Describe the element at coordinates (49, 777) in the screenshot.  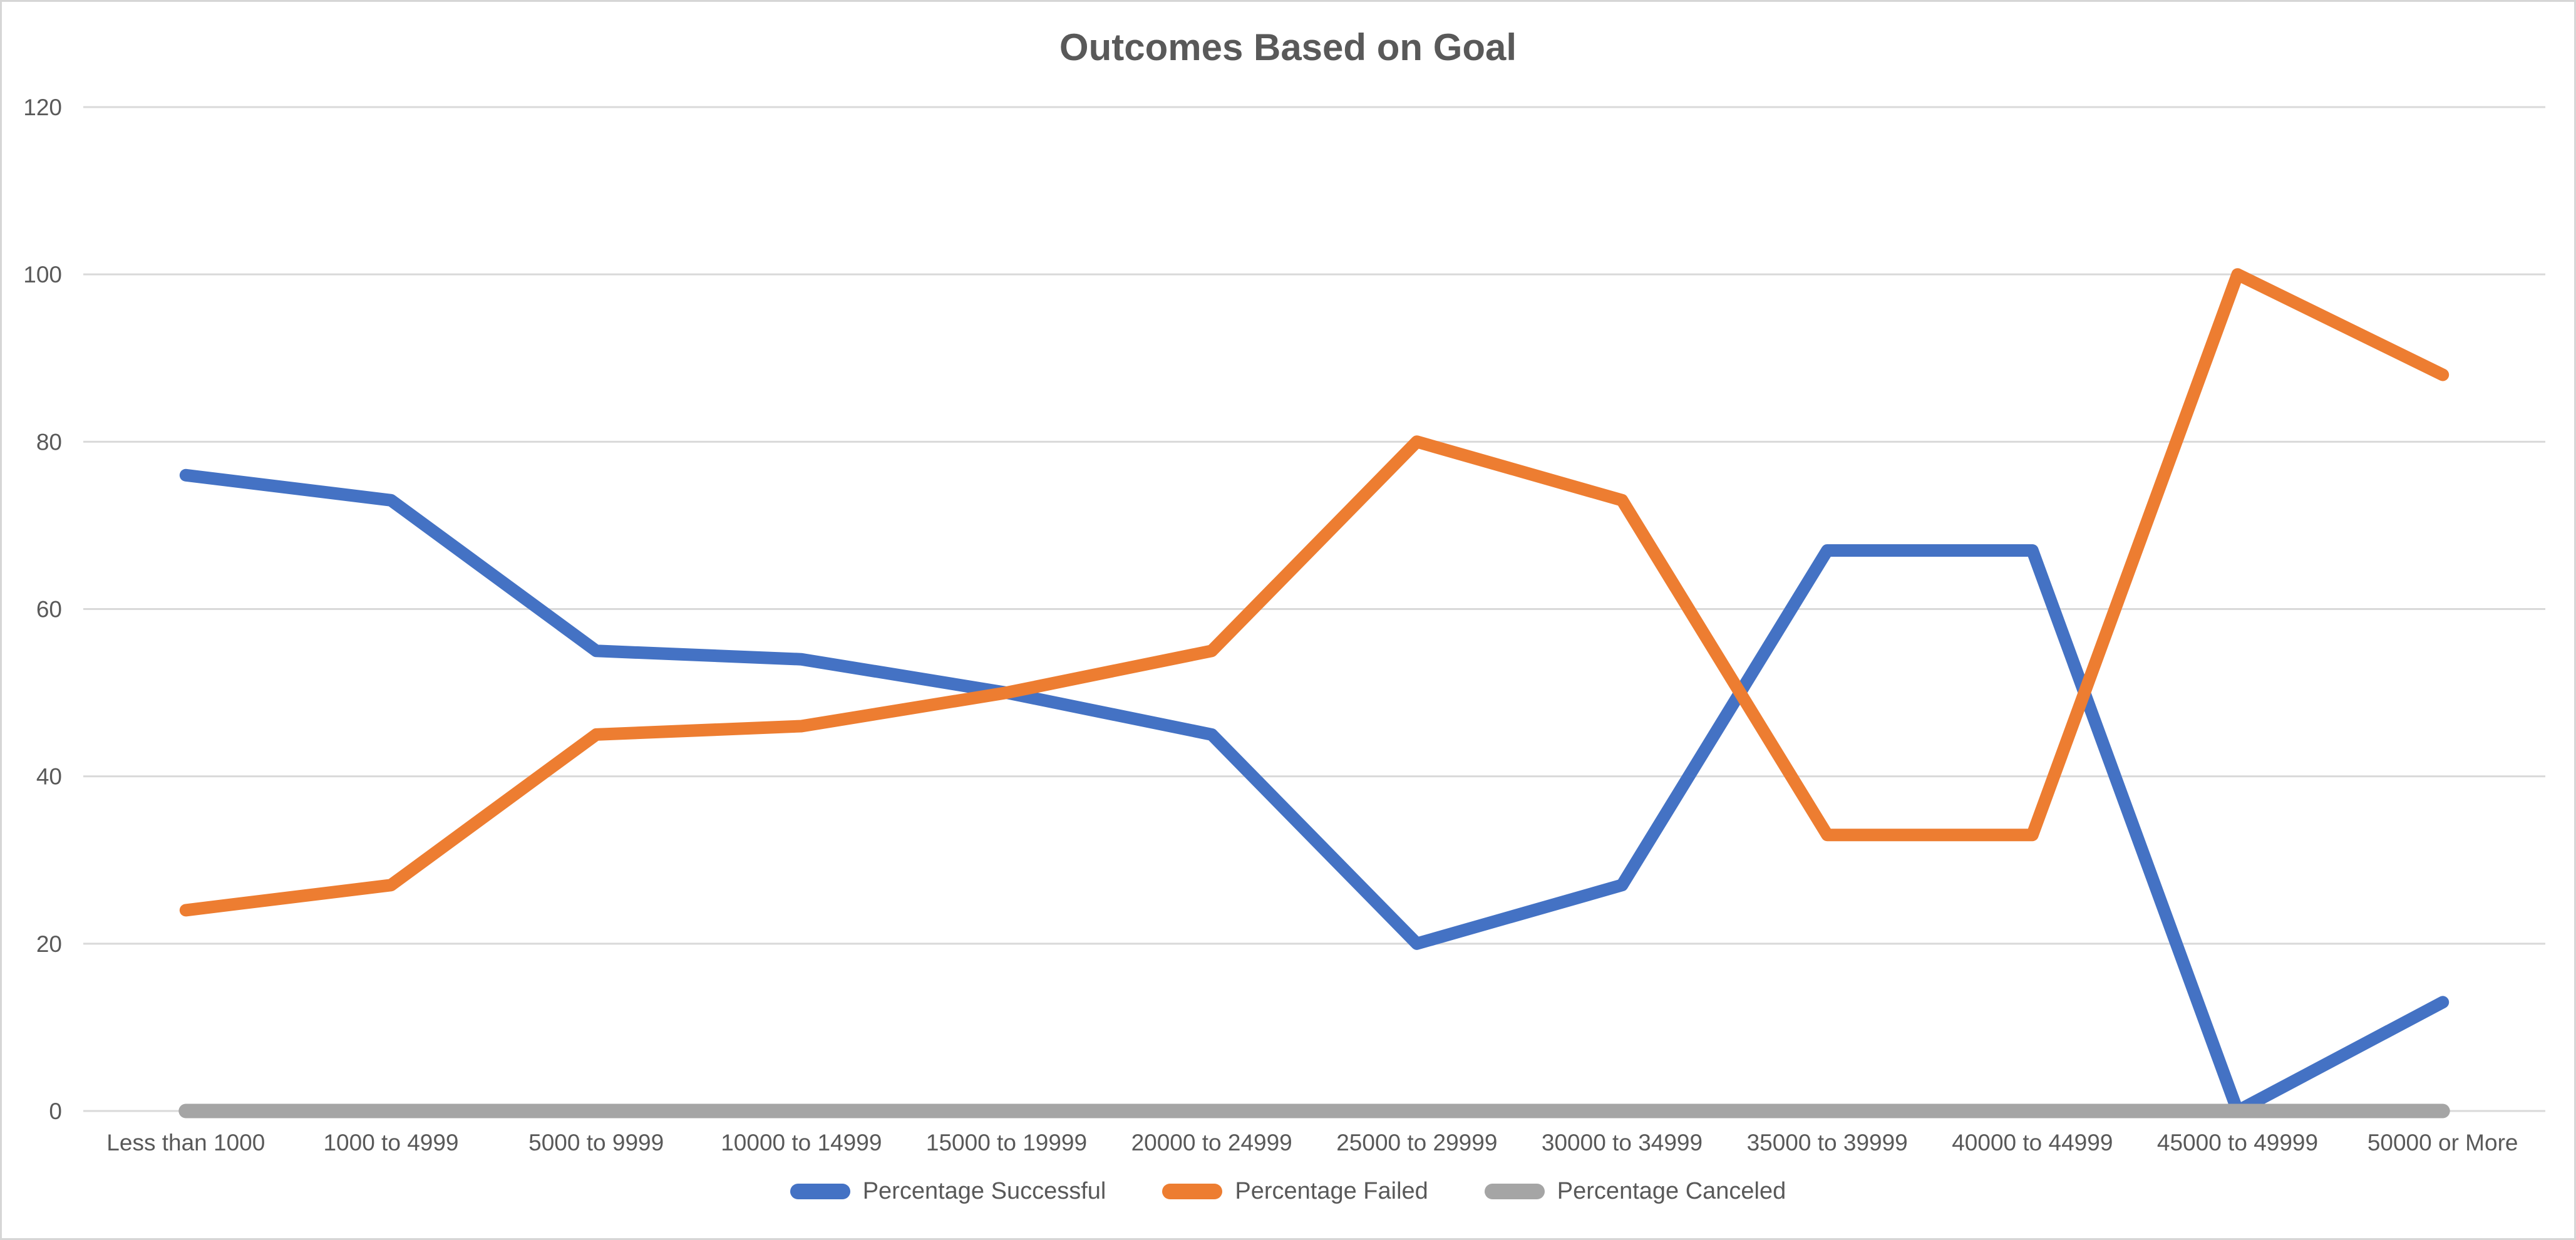
I see `y-tick-label: 40` at that location.